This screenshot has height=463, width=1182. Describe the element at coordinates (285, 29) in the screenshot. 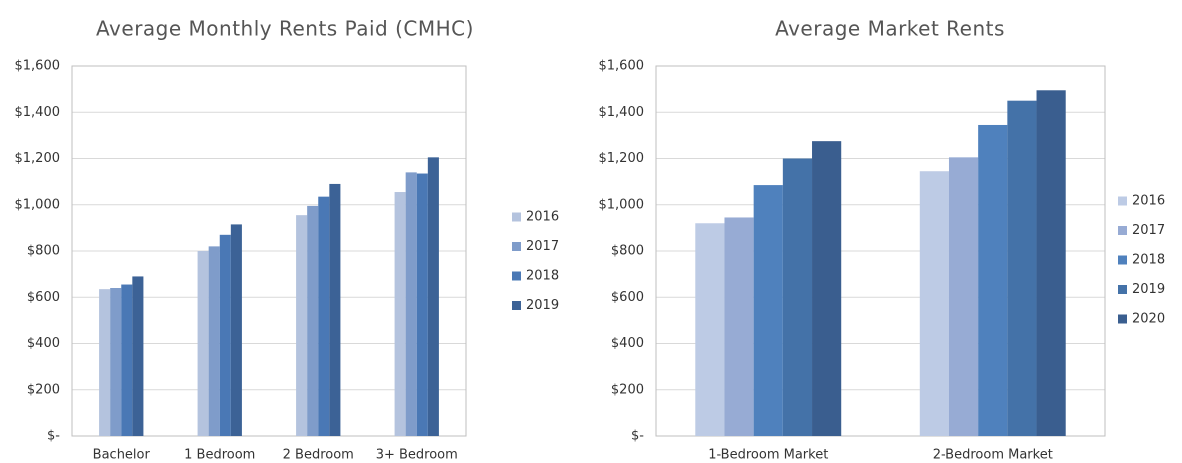

I see `chart-title: Average Monthly Rents Paid (CMHC)` at that location.